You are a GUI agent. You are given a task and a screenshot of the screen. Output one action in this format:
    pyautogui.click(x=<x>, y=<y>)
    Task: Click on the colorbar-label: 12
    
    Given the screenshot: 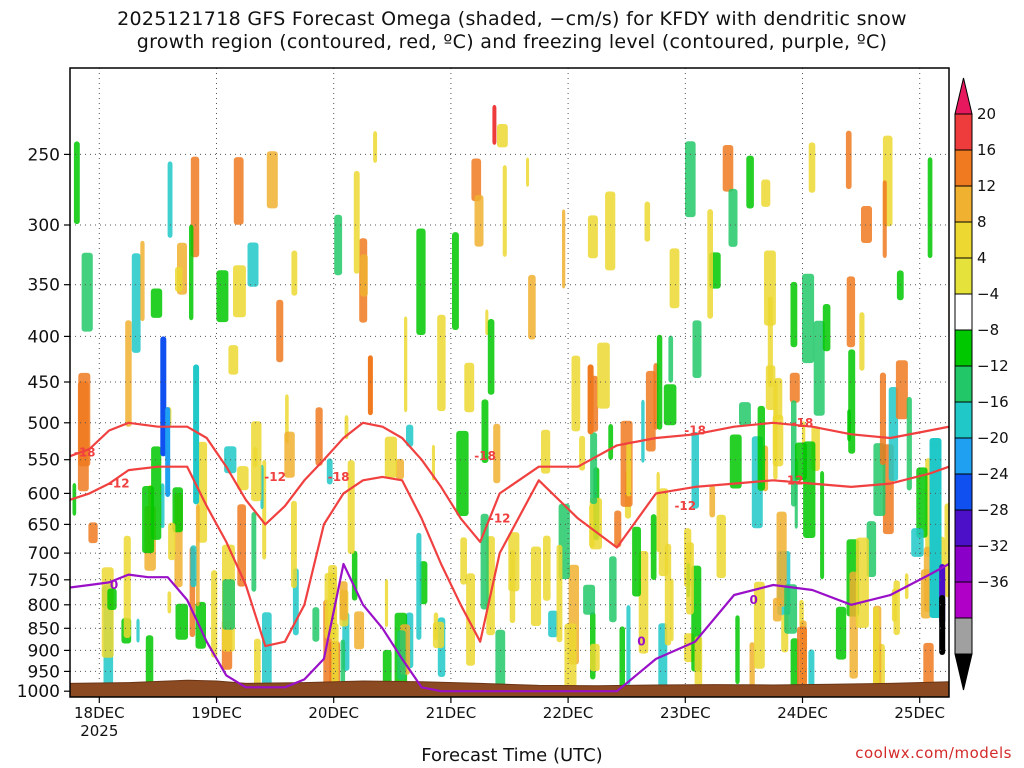 What is the action you would take?
    pyautogui.click(x=986, y=186)
    